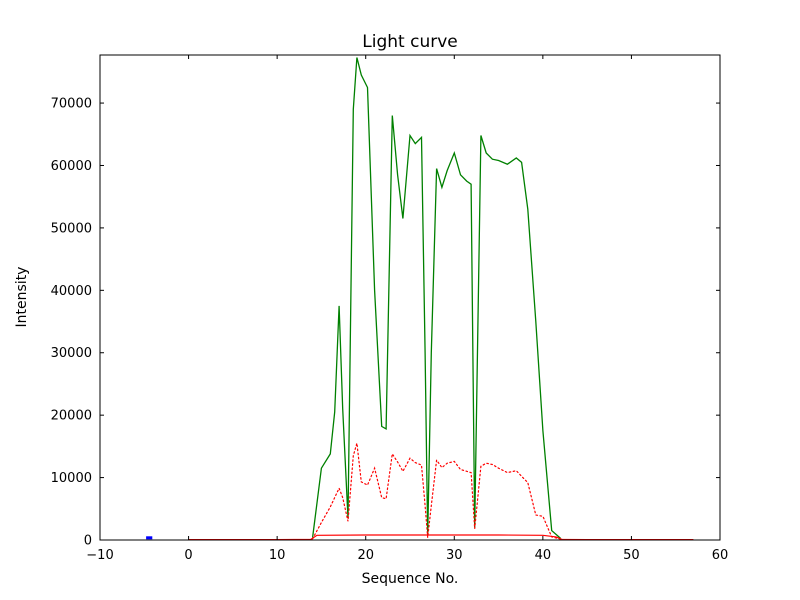  I want to click on series-baseline-red, so click(441, 537).